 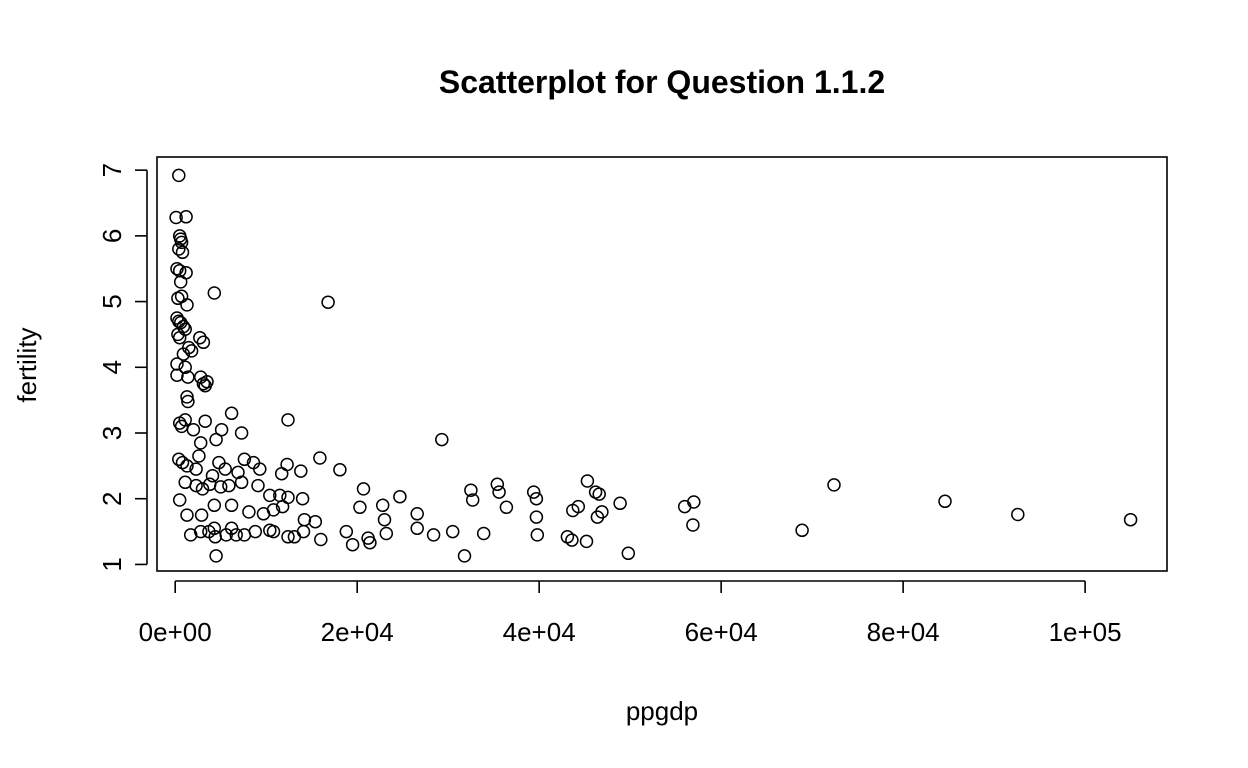 What do you see at coordinates (112, 170) in the screenshot?
I see `y-tick-label: 7` at bounding box center [112, 170].